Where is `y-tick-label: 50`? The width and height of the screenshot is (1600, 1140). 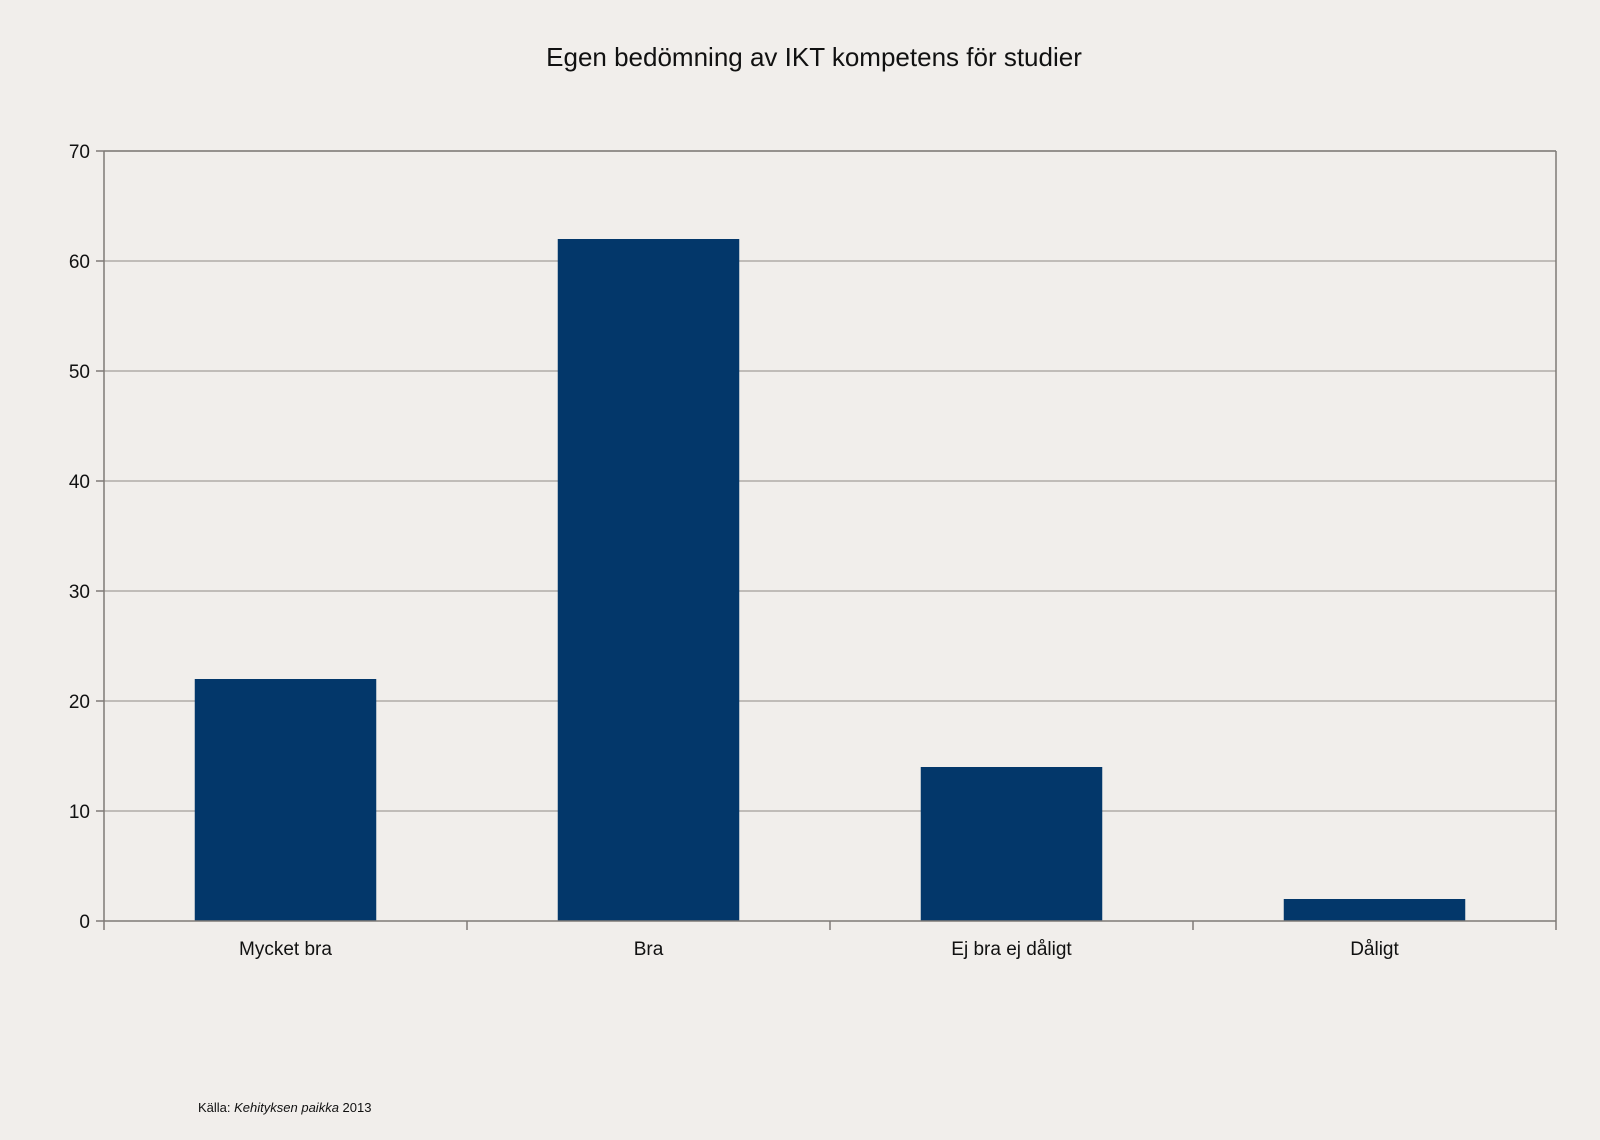
y-tick-label: 50 is located at coordinates (79, 372).